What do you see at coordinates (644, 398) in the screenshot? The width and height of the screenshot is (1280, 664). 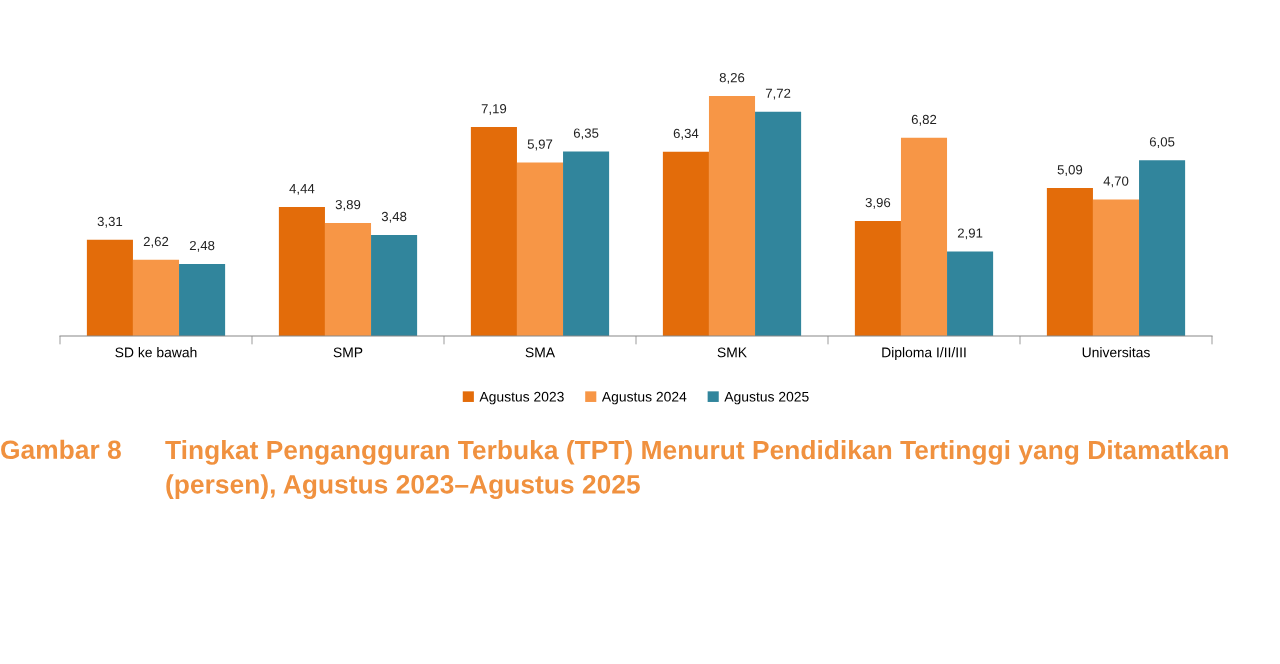 I see `legend-label: Agustus 2024` at bounding box center [644, 398].